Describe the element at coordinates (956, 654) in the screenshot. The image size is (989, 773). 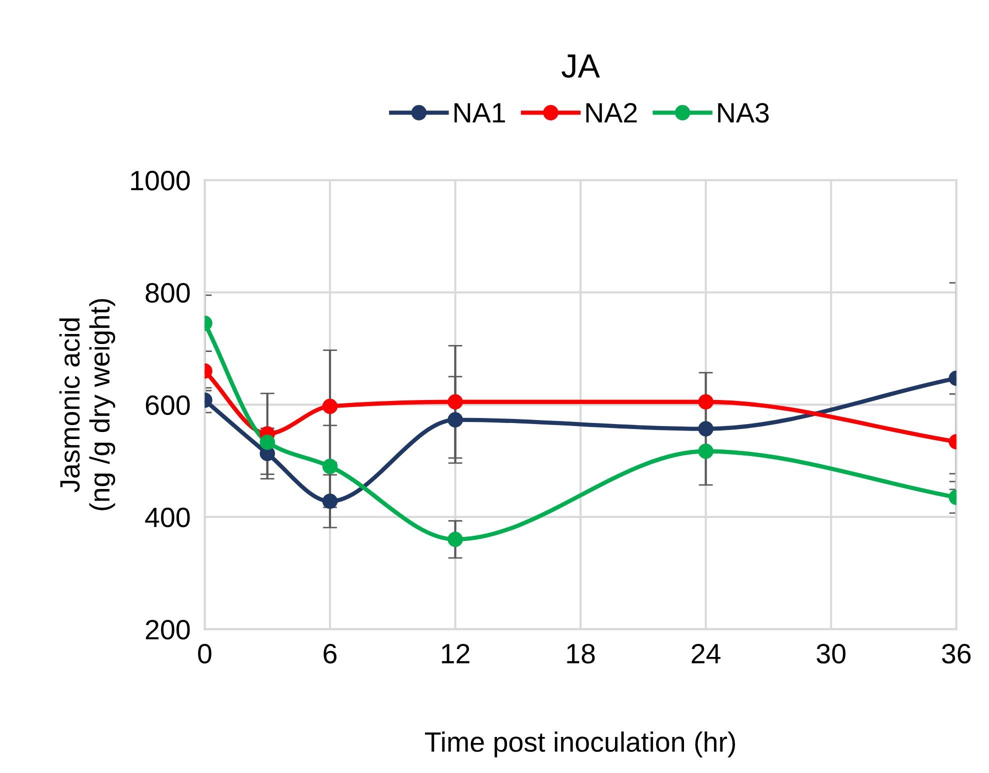
I see `x-tick-label: 36` at that location.